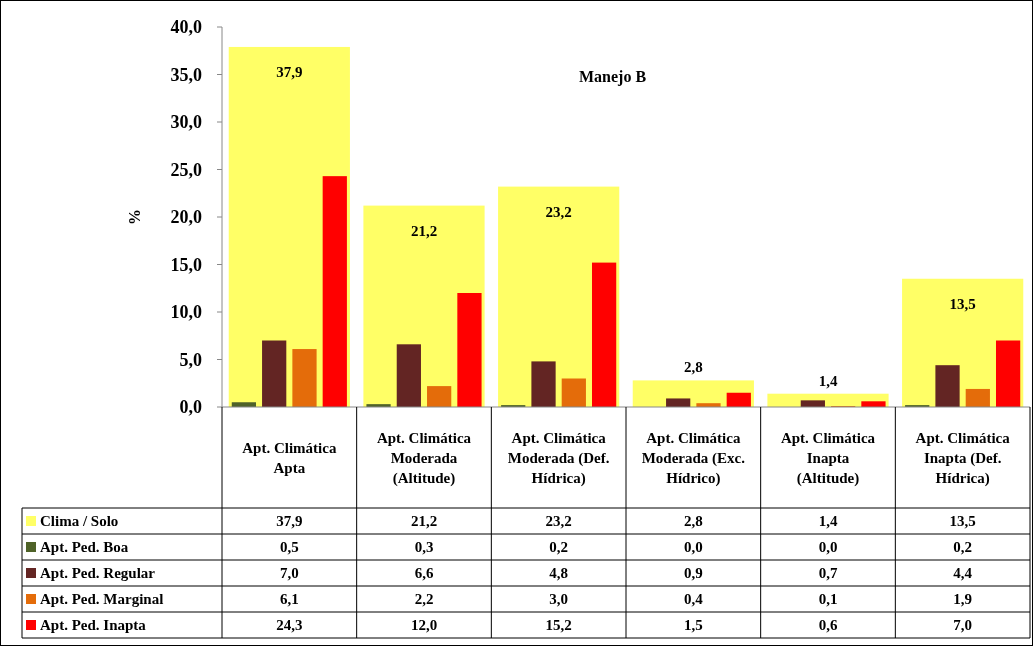  Describe the element at coordinates (424, 573) in the screenshot. I see `data-label: 6,6` at that location.